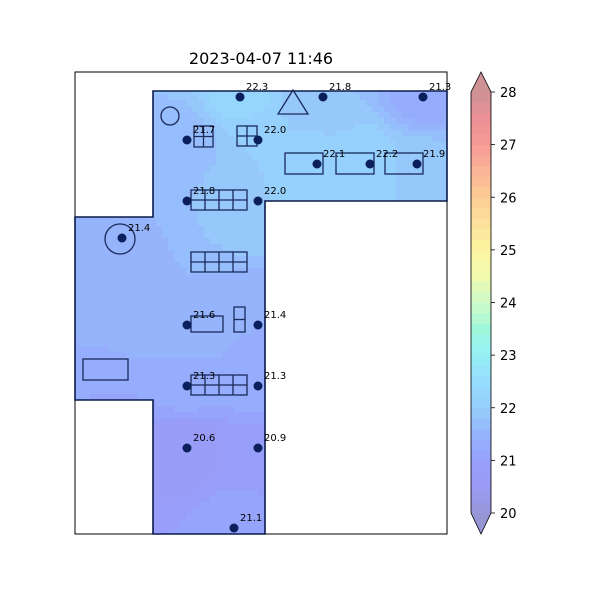 The height and width of the screenshot is (600, 600). I want to click on colorbar-tick-label: 26, so click(508, 198).